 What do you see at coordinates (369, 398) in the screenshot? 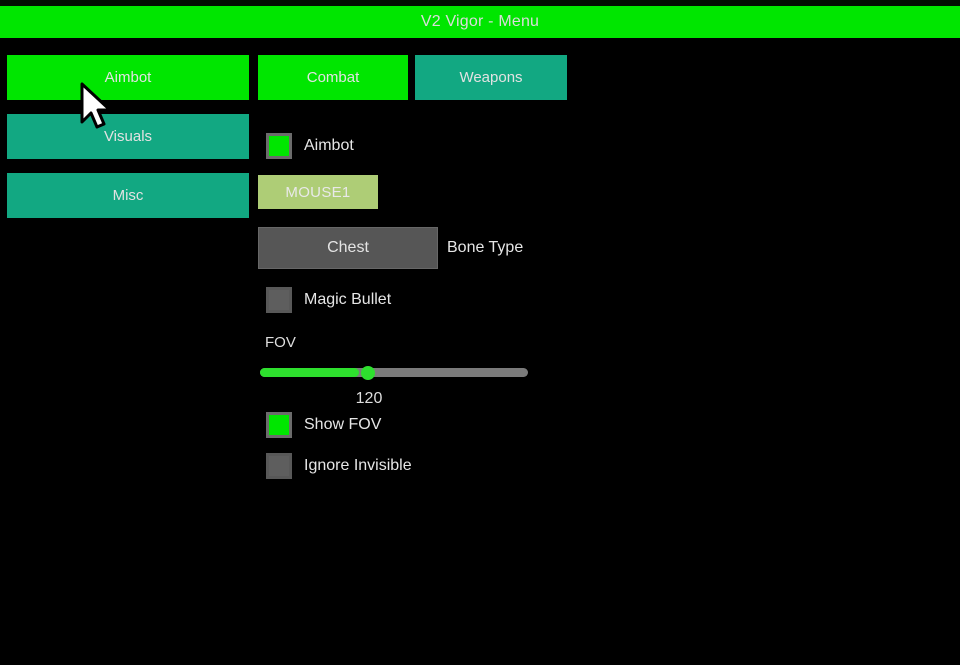
I see `fov-value: 120` at bounding box center [369, 398].